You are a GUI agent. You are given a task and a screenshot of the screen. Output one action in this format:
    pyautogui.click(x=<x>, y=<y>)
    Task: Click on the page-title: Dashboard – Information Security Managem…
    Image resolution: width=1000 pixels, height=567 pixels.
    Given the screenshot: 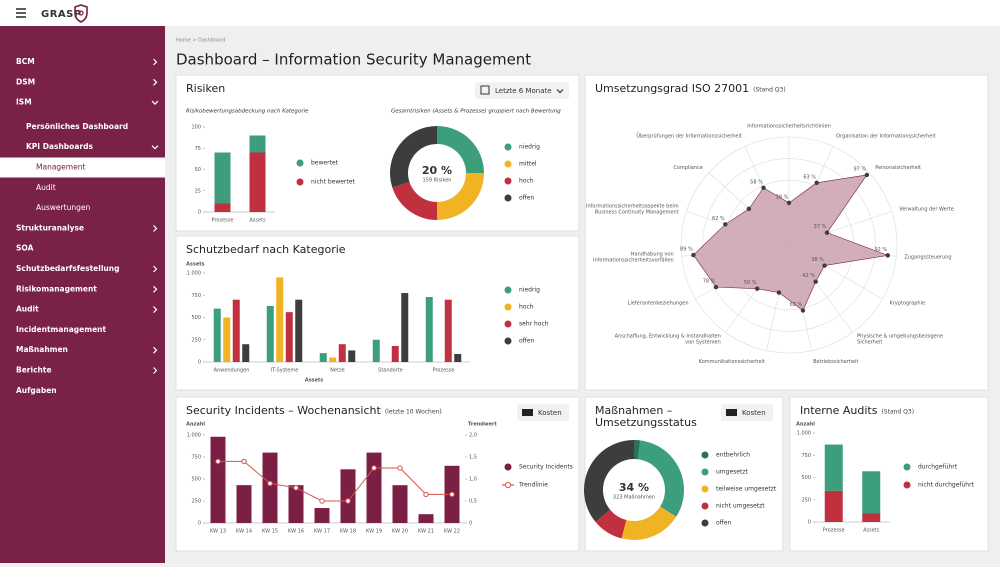 What is the action you would take?
    pyautogui.click(x=353, y=60)
    